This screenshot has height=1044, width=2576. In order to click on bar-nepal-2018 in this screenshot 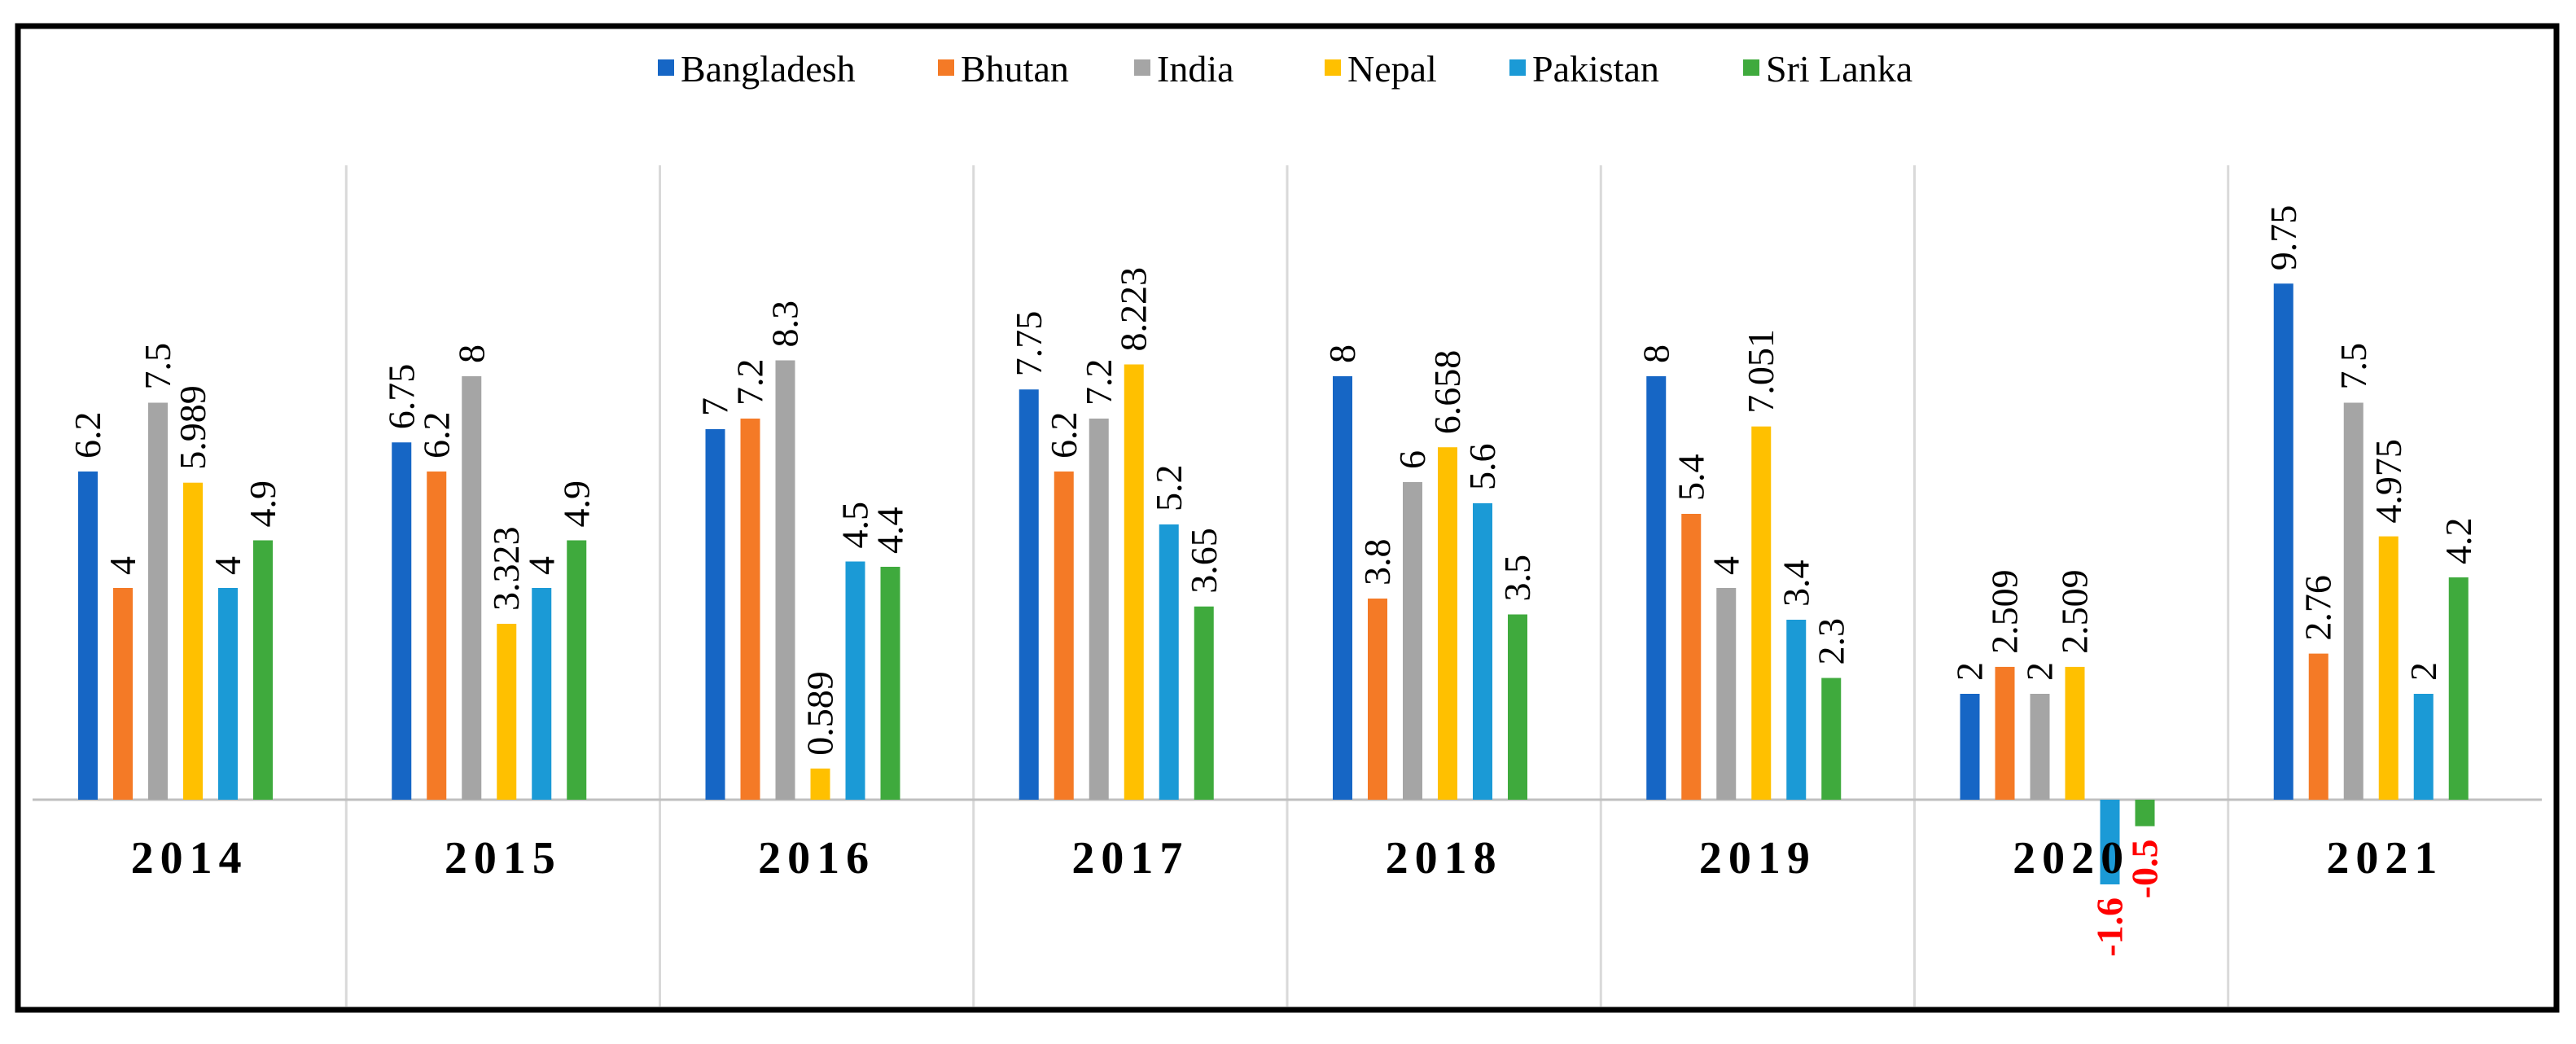, I will do `click(1447, 623)`.